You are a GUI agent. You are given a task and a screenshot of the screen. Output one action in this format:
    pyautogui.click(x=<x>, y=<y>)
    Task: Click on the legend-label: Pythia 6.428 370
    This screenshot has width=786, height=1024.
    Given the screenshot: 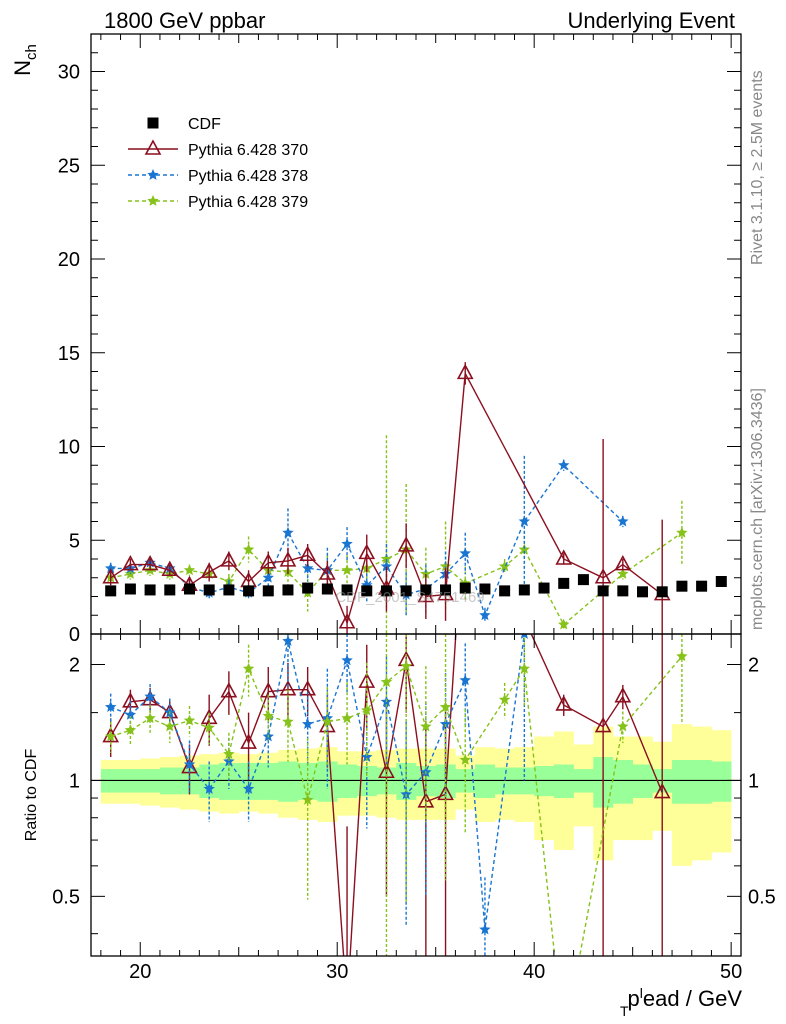 What is the action you would take?
    pyautogui.click(x=248, y=150)
    